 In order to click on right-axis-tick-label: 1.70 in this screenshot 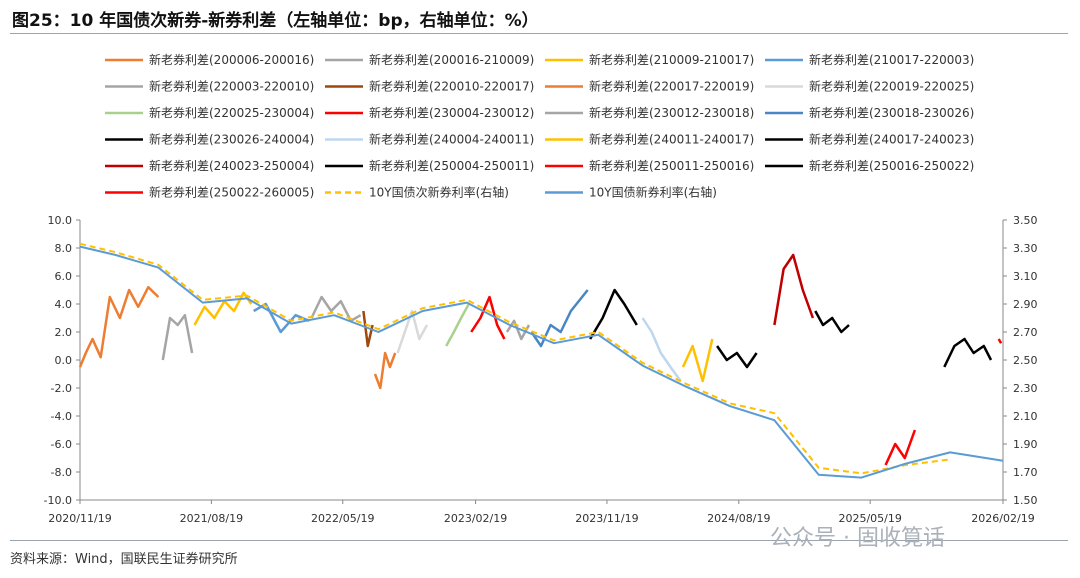, I will do `click(1025, 472)`.